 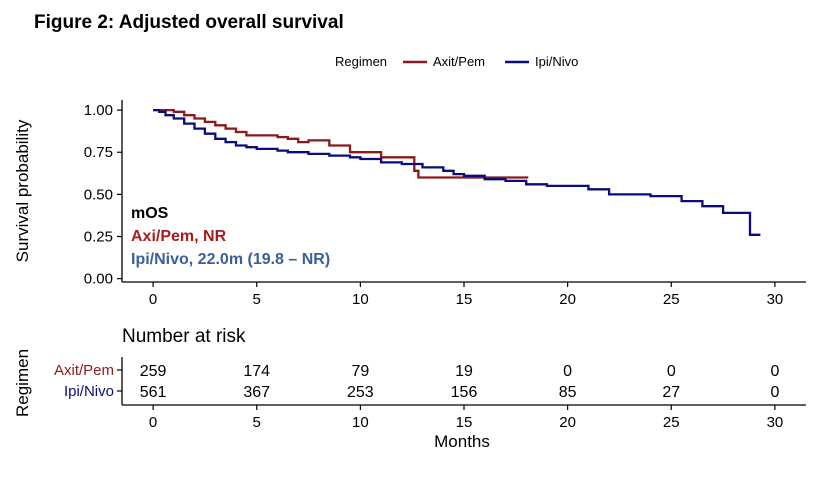 I want to click on y-tick-label: 0.25, so click(x=98, y=237).